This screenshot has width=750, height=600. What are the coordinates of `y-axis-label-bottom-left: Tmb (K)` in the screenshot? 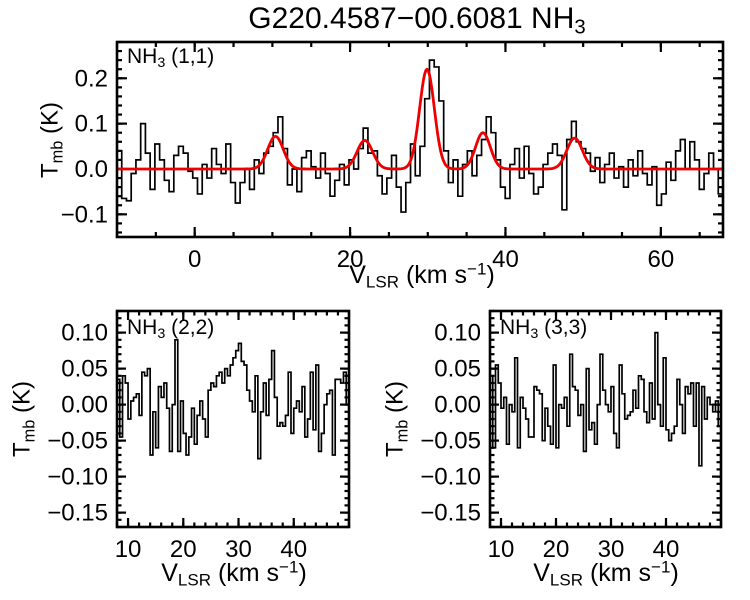 It's located at (24, 419).